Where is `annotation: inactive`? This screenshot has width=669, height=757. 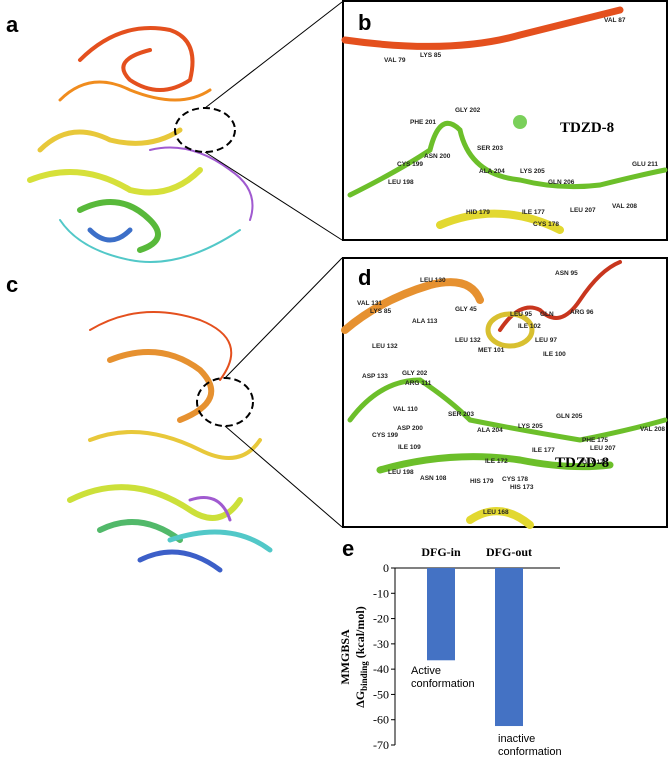
annotation: inactive is located at coordinates (516, 739).